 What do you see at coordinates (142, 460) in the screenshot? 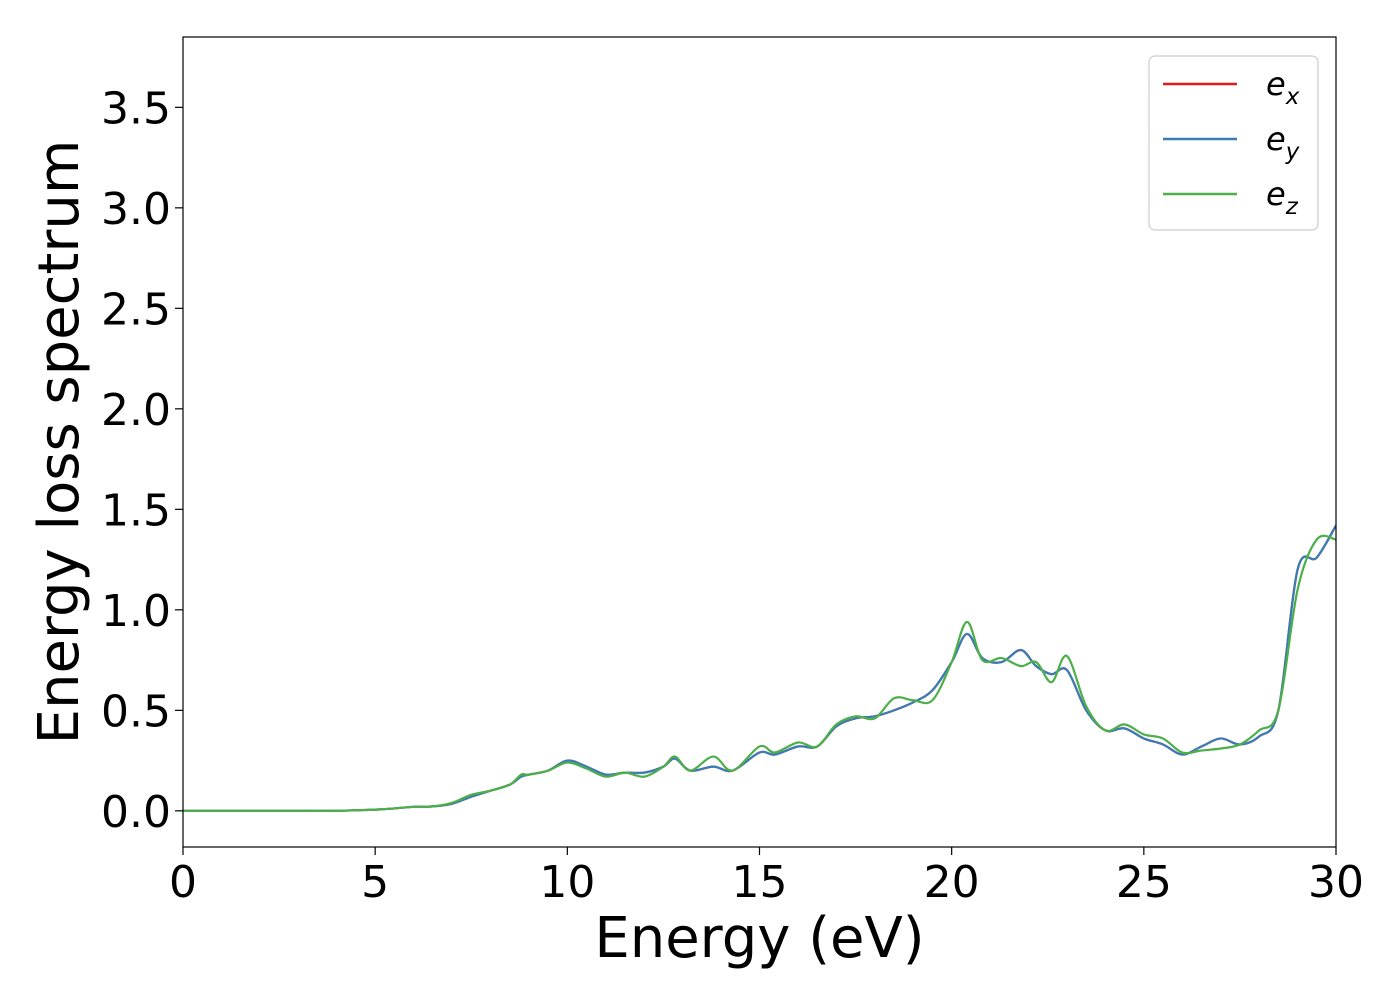
I see `y-axis: 0.0 0.5 1.0 1.5 2.0 2.5 3.0 3.5` at bounding box center [142, 460].